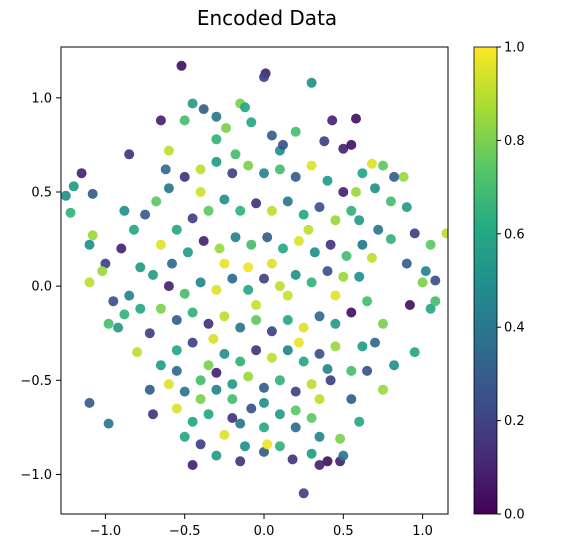 The height and width of the screenshot is (557, 565). What do you see at coordinates (343, 531) in the screenshot?
I see `x-tick-label: 0.5` at bounding box center [343, 531].